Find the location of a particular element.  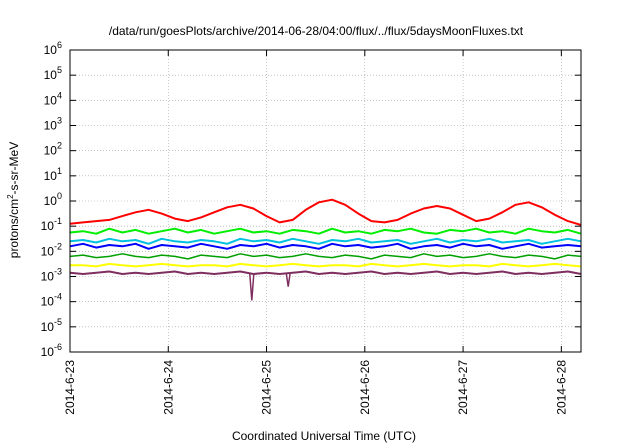

y-tick-label: 10⁻⁴ is located at coordinates (51, 300).